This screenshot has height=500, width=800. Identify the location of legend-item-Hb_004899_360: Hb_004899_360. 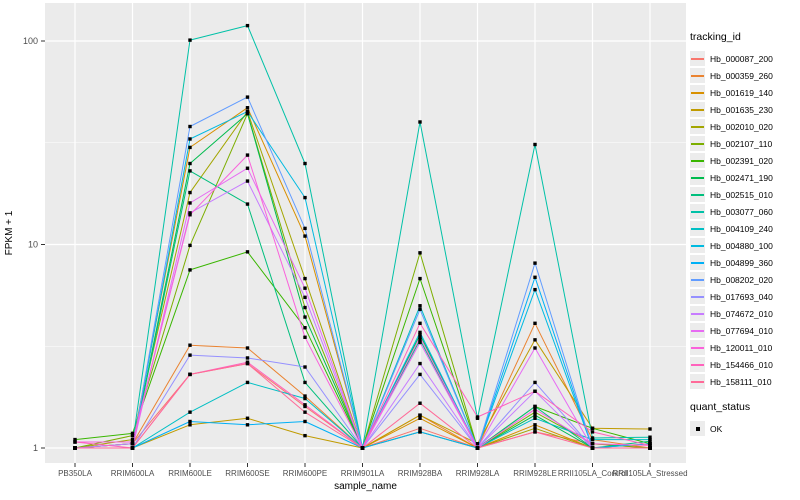
(745, 262).